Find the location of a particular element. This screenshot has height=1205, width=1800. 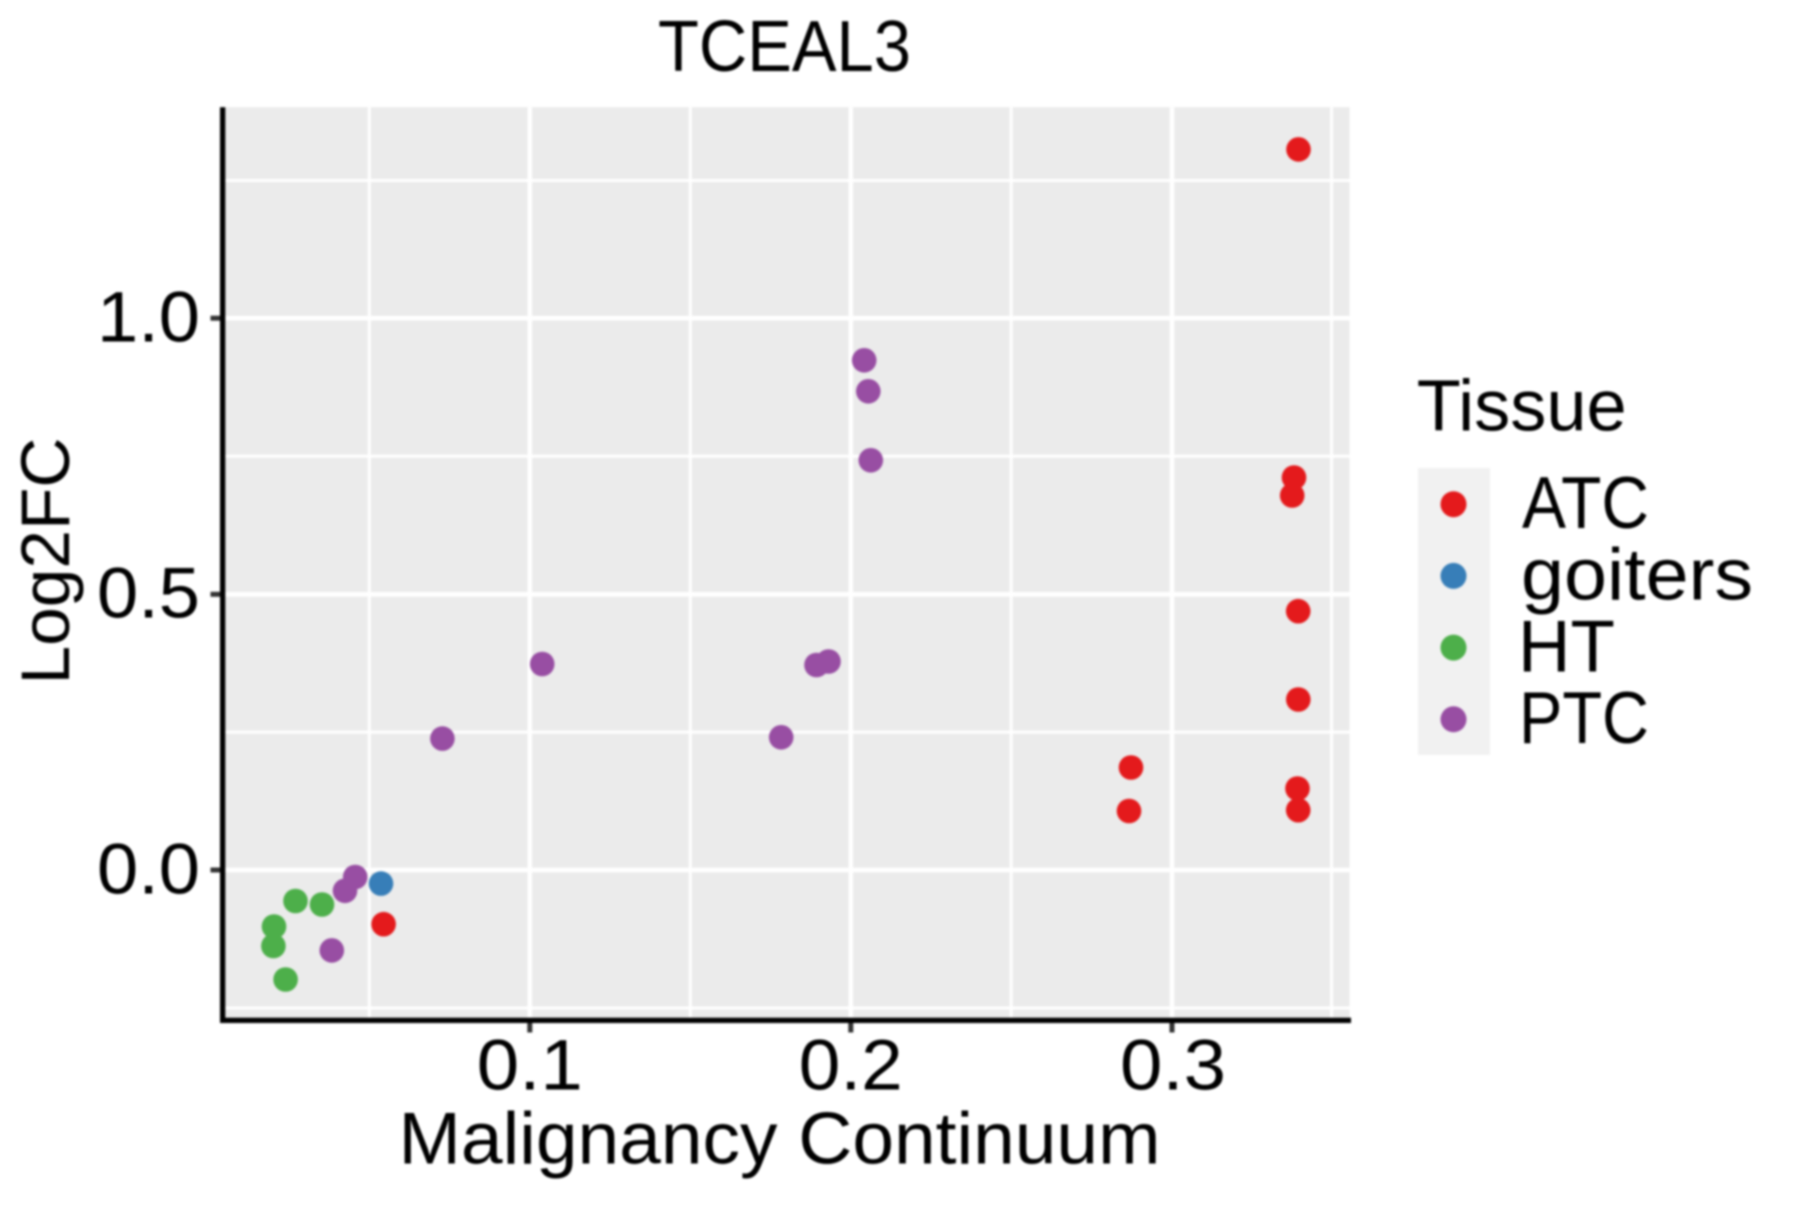

svg-text: 0.5 is located at coordinates (148, 594).